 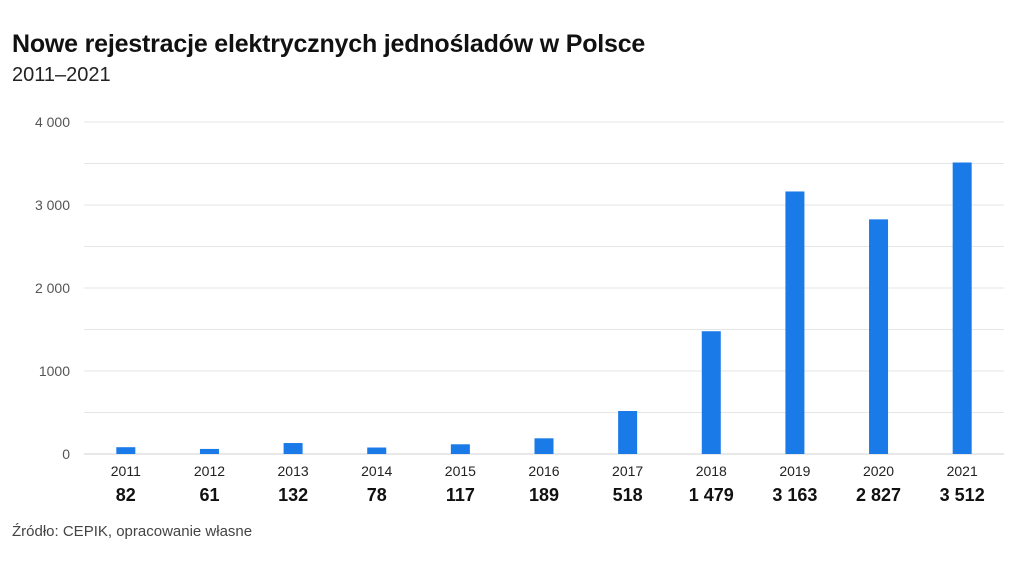 What do you see at coordinates (126, 471) in the screenshot?
I see `x-tick-label: 2011` at bounding box center [126, 471].